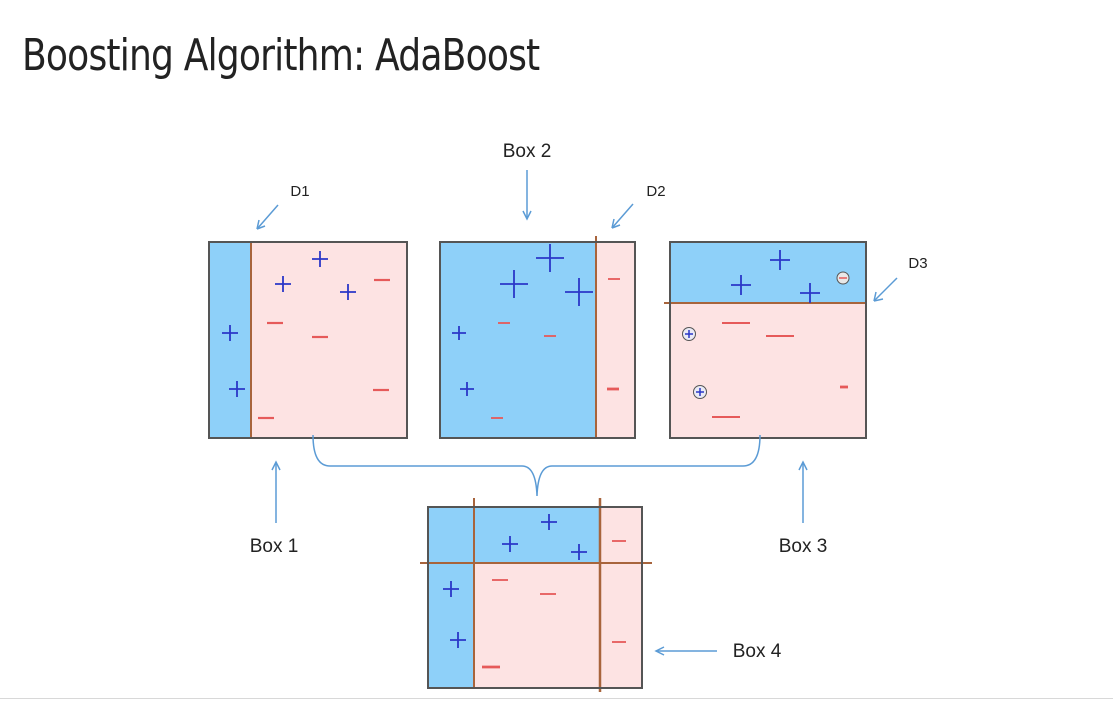  Describe the element at coordinates (554, 604) in the screenshot. I see `box-4-minus-signs` at that location.